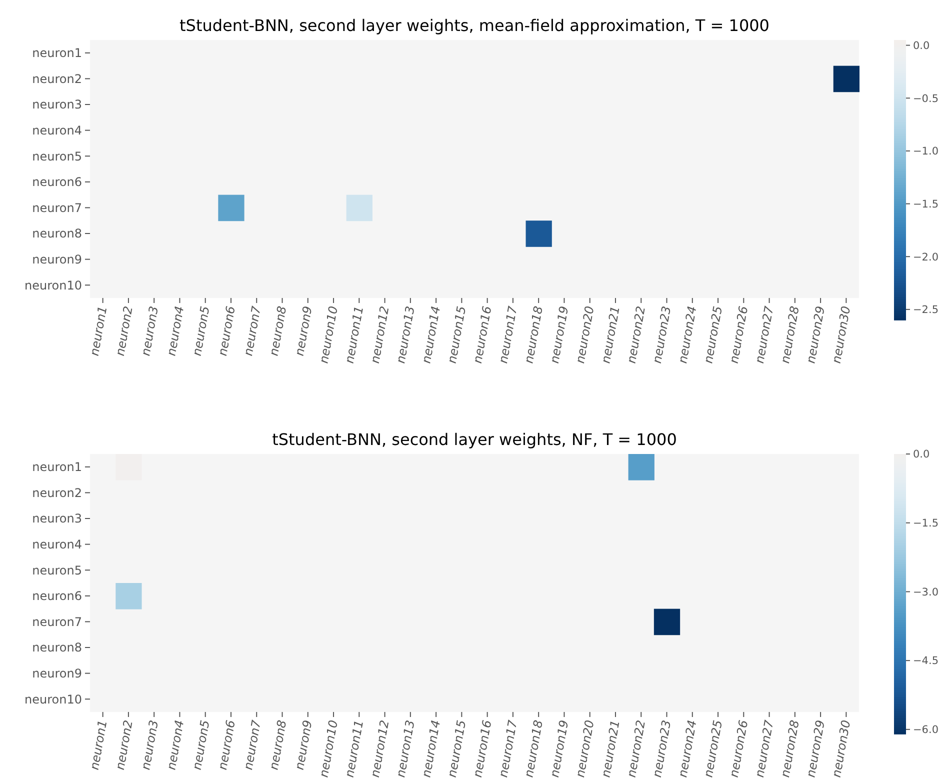 This screenshot has width=950, height=778. What do you see at coordinates (475, 25) in the screenshot?
I see `chart-title: tStudent-BNN, second layer weights, mean-field approximation, T = 1000` at bounding box center [475, 25].